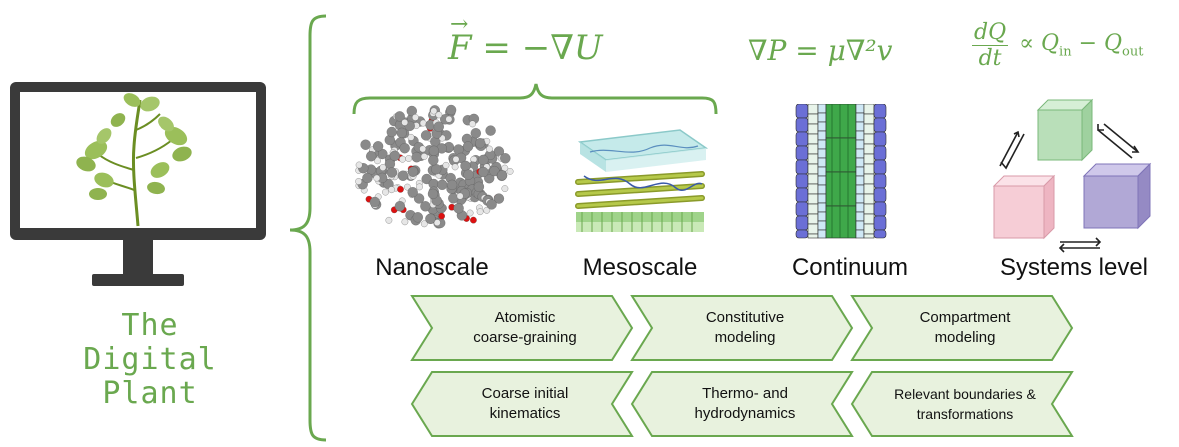 The image size is (1179, 447). I want to click on cube-green, so click(1065, 130).